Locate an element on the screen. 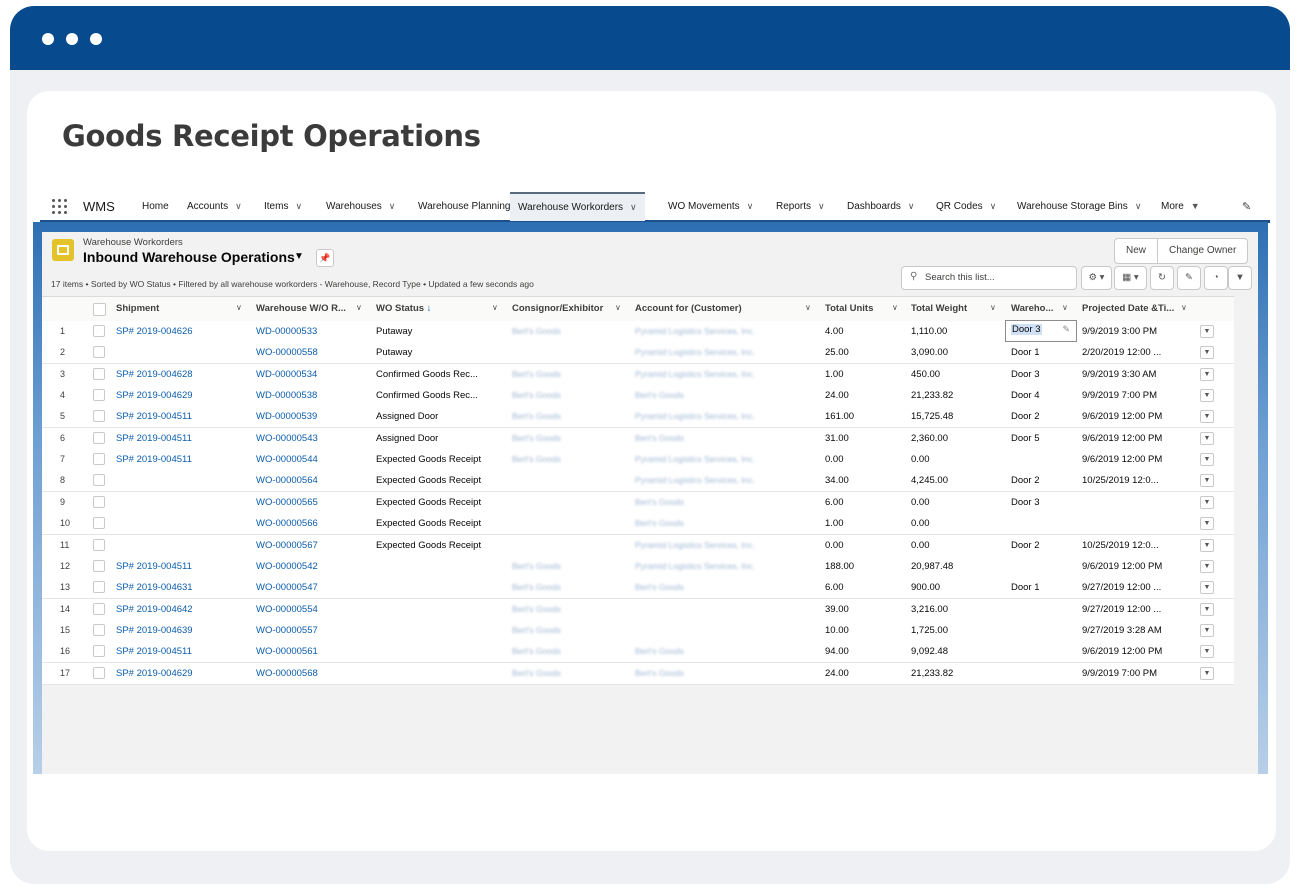 Image resolution: width=1298 pixels, height=888 pixels. edit-nav-icon: ✎ is located at coordinates (1247, 207).